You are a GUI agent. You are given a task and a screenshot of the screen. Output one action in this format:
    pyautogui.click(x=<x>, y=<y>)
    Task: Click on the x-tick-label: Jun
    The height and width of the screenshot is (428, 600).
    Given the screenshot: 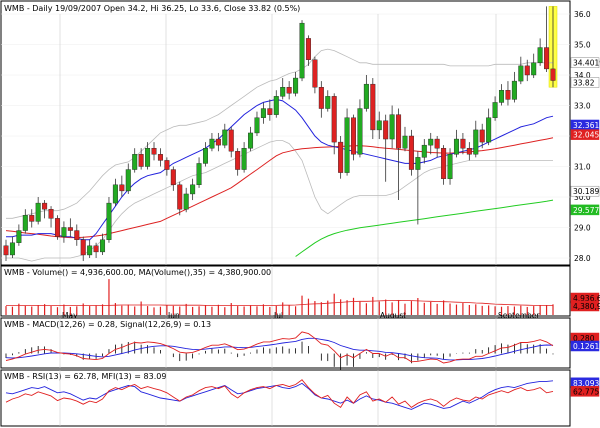 What is the action you would take?
    pyautogui.click(x=173, y=315)
    